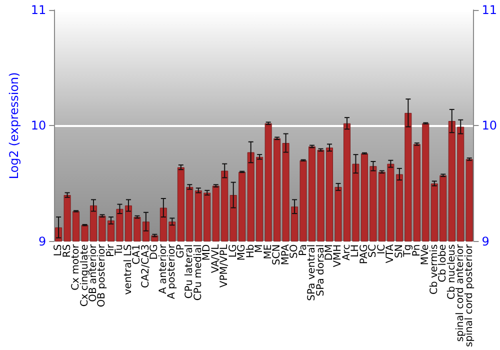 This screenshot has height=350, width=500. I want to click on x-tick-label: GP, so click(180, 251).